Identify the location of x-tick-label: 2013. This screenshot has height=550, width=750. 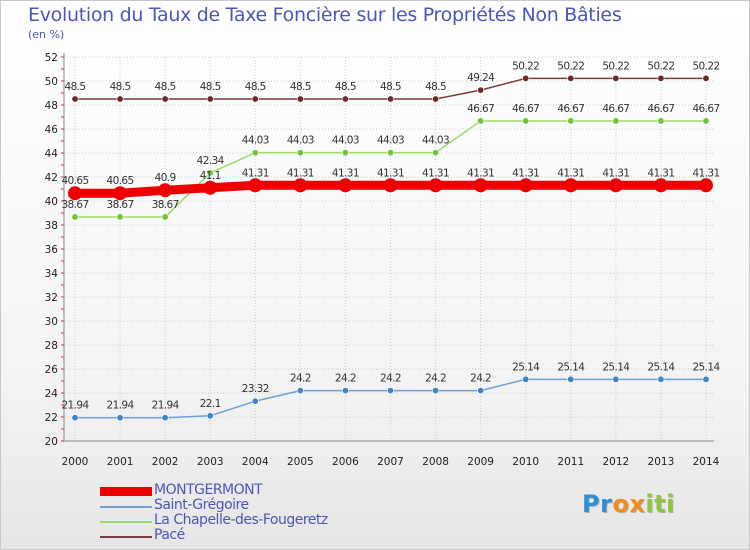
(661, 462).